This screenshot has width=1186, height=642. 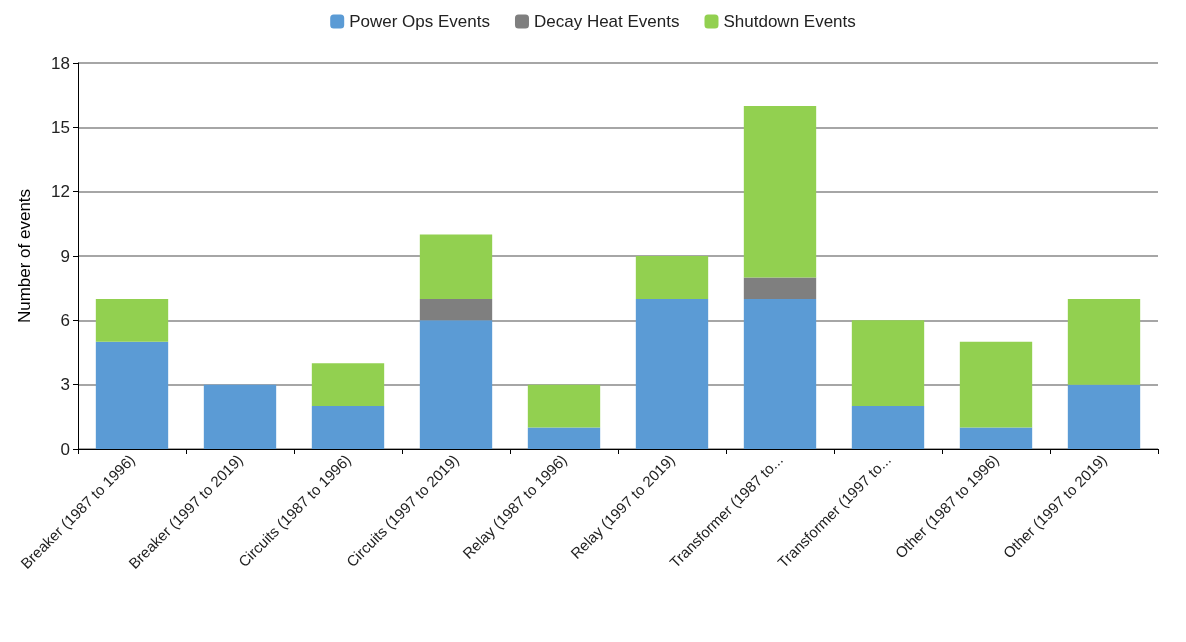 I want to click on y-tick-label: 0, so click(x=65, y=449).